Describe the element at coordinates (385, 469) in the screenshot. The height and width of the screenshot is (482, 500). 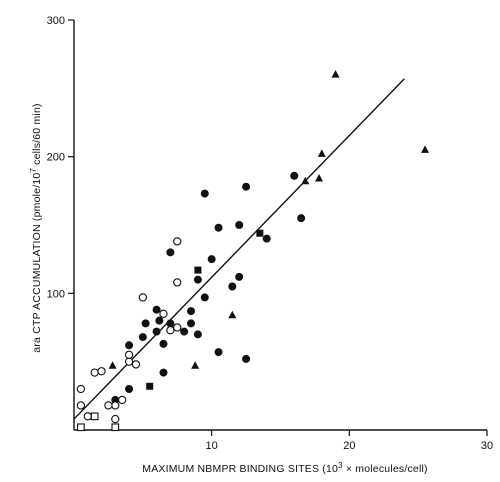
I see `x-axis-title-part-2: × molecules/cell)` at that location.